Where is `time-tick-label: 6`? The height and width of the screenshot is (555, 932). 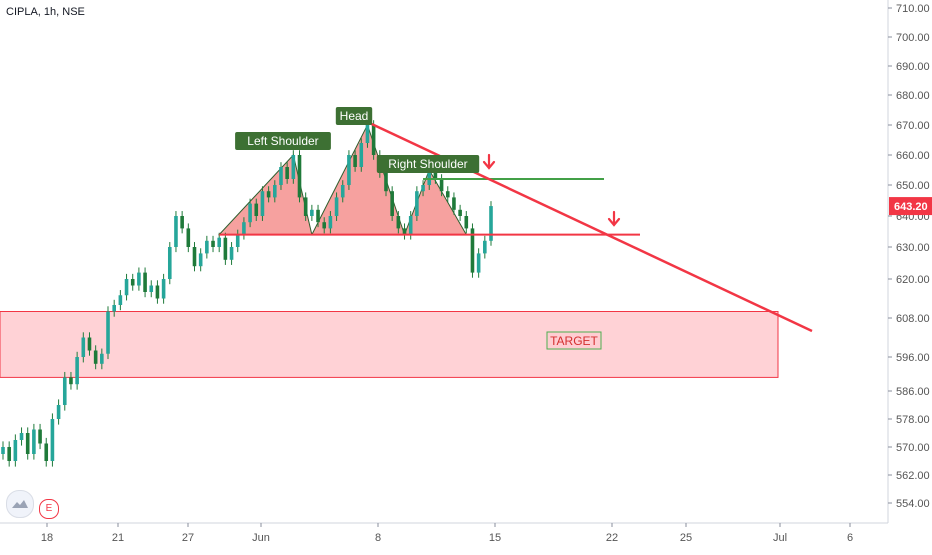
time-tick-label: 6 is located at coordinates (850, 538).